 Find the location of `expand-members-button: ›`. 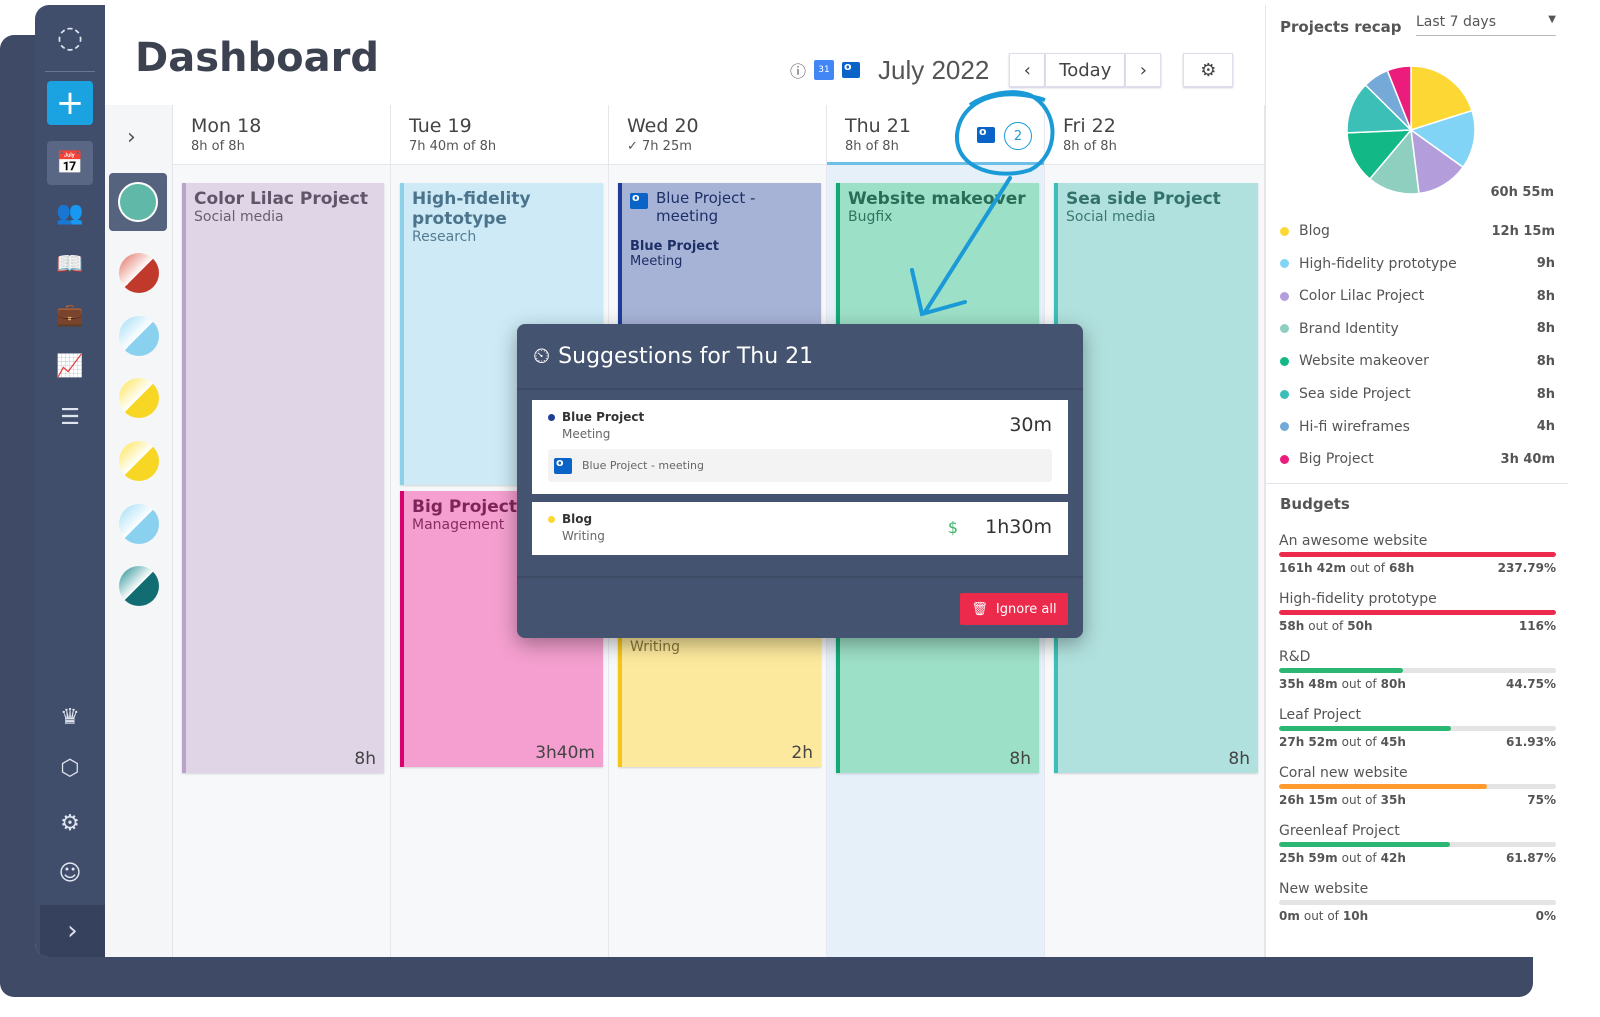

expand-members-button: › is located at coordinates (131, 137).